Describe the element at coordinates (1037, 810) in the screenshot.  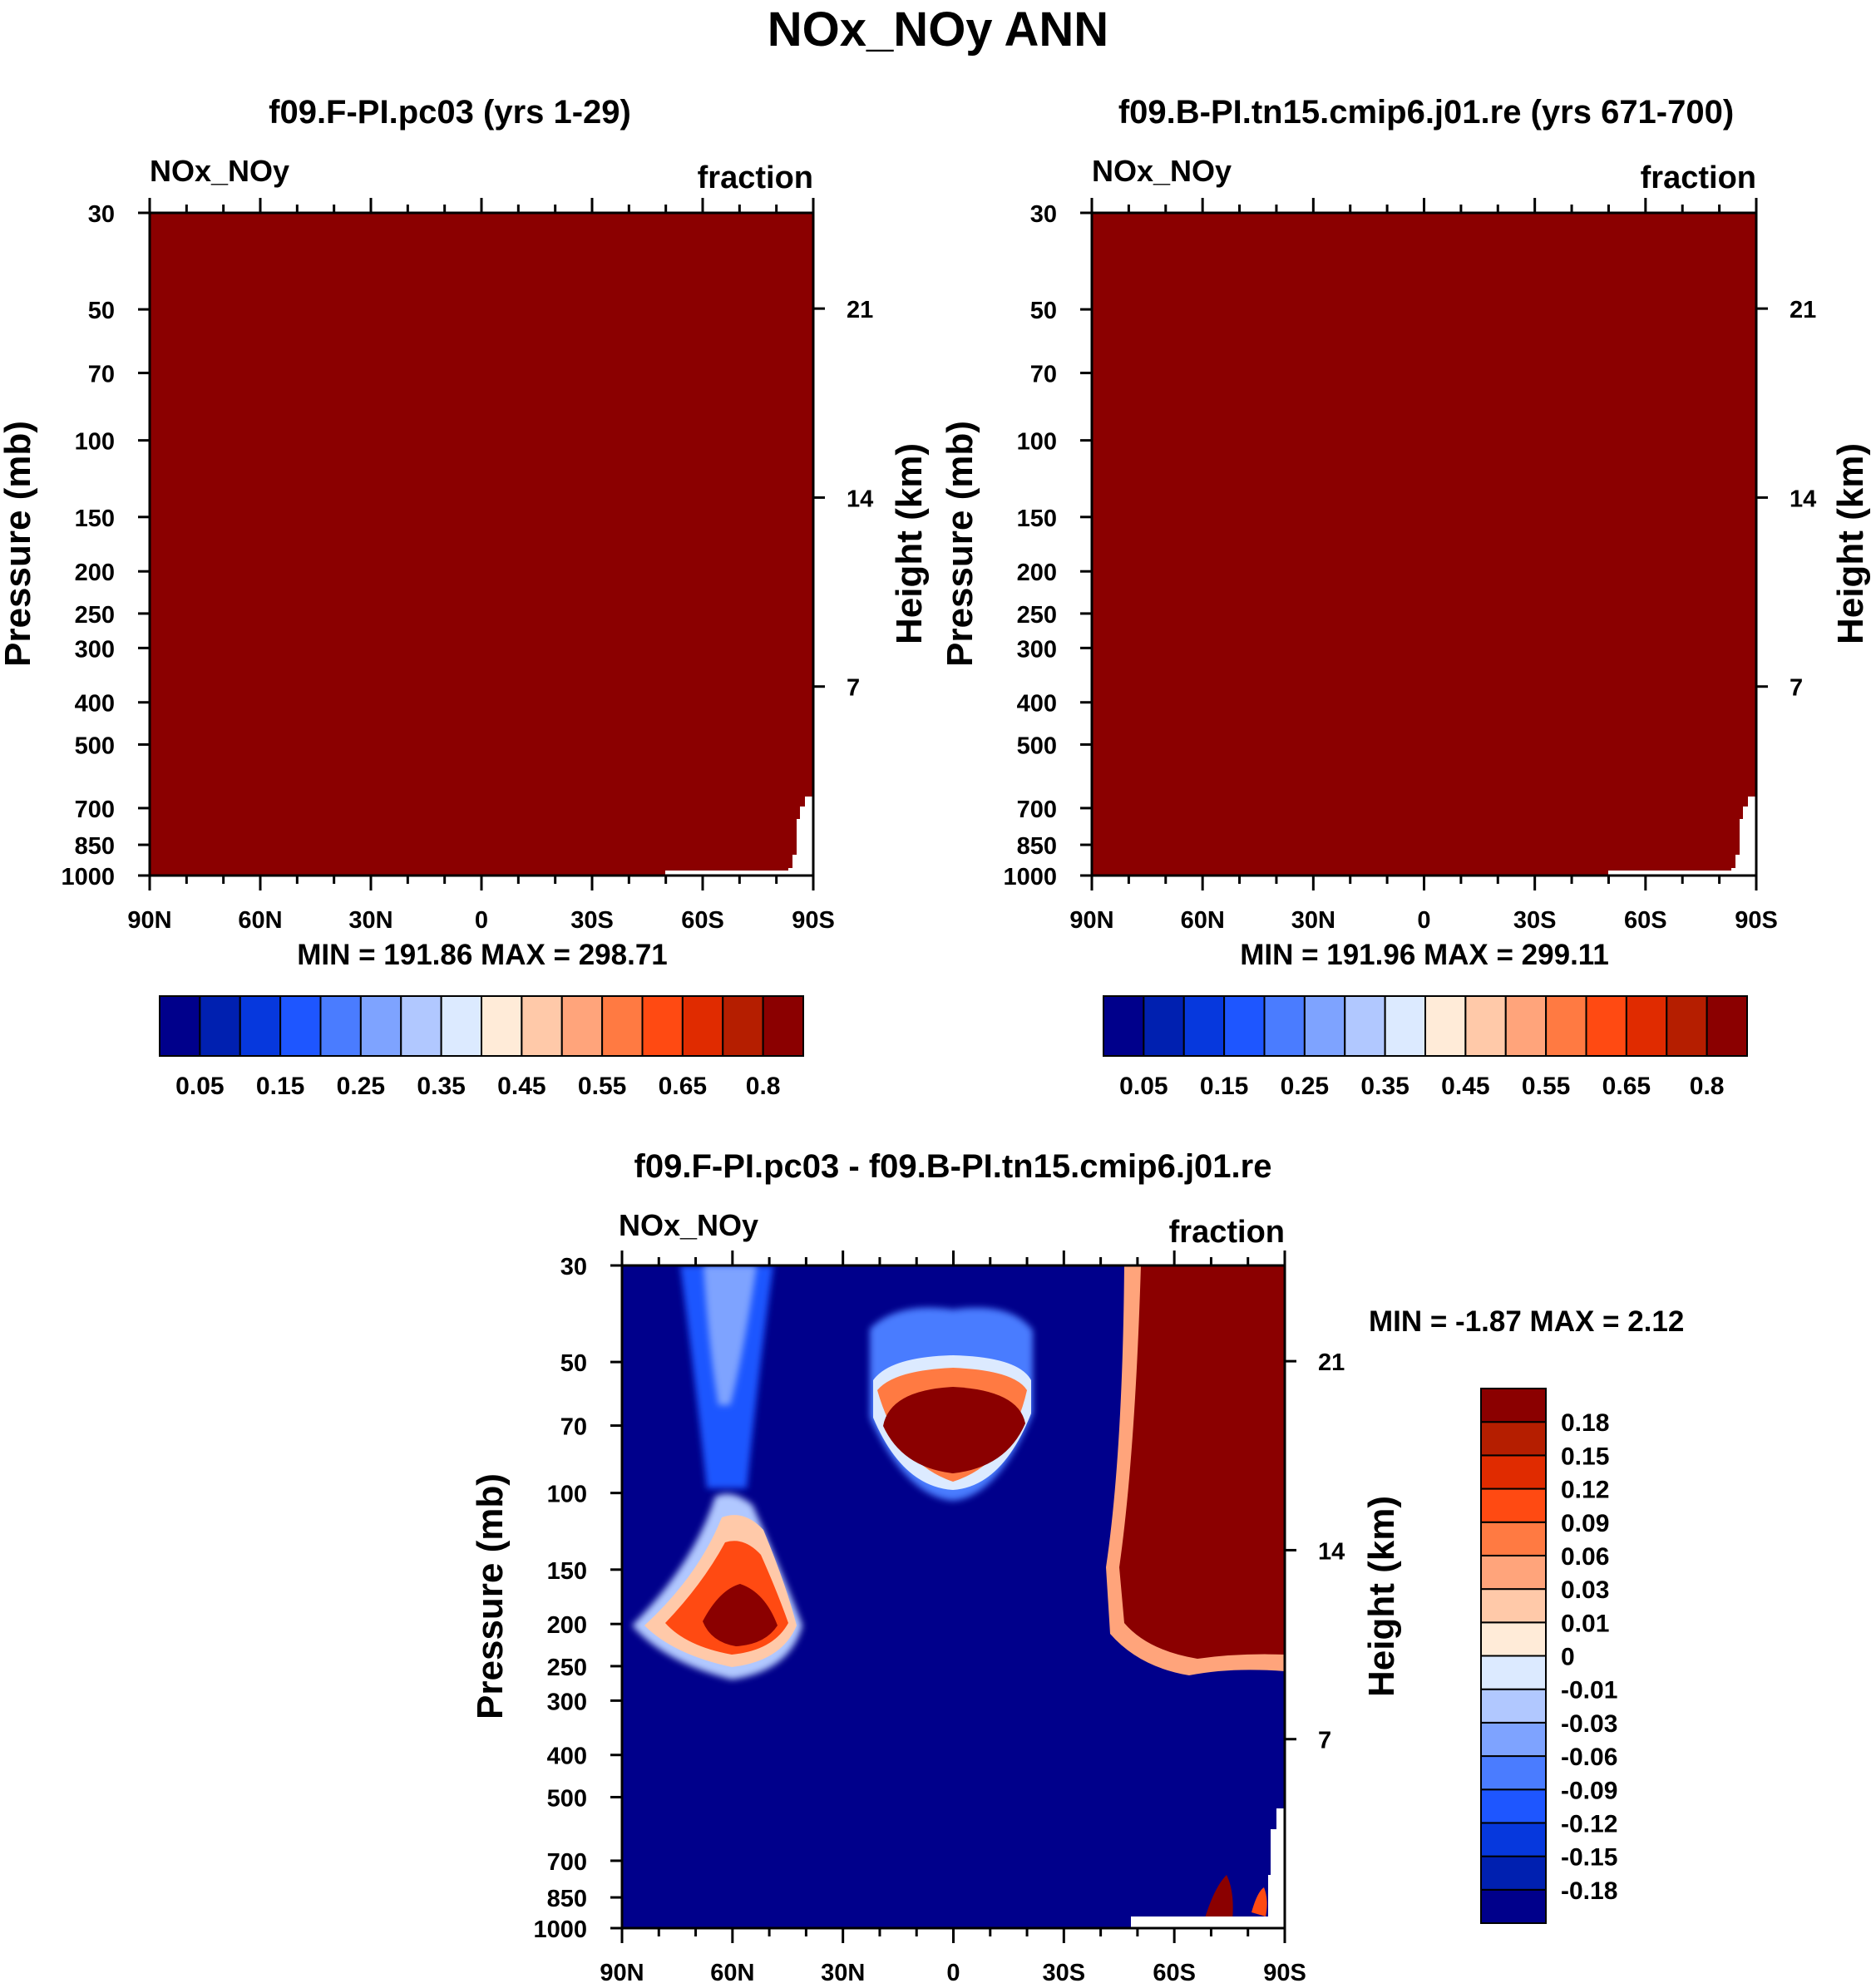
I see `pressure-tick-label: 700` at that location.